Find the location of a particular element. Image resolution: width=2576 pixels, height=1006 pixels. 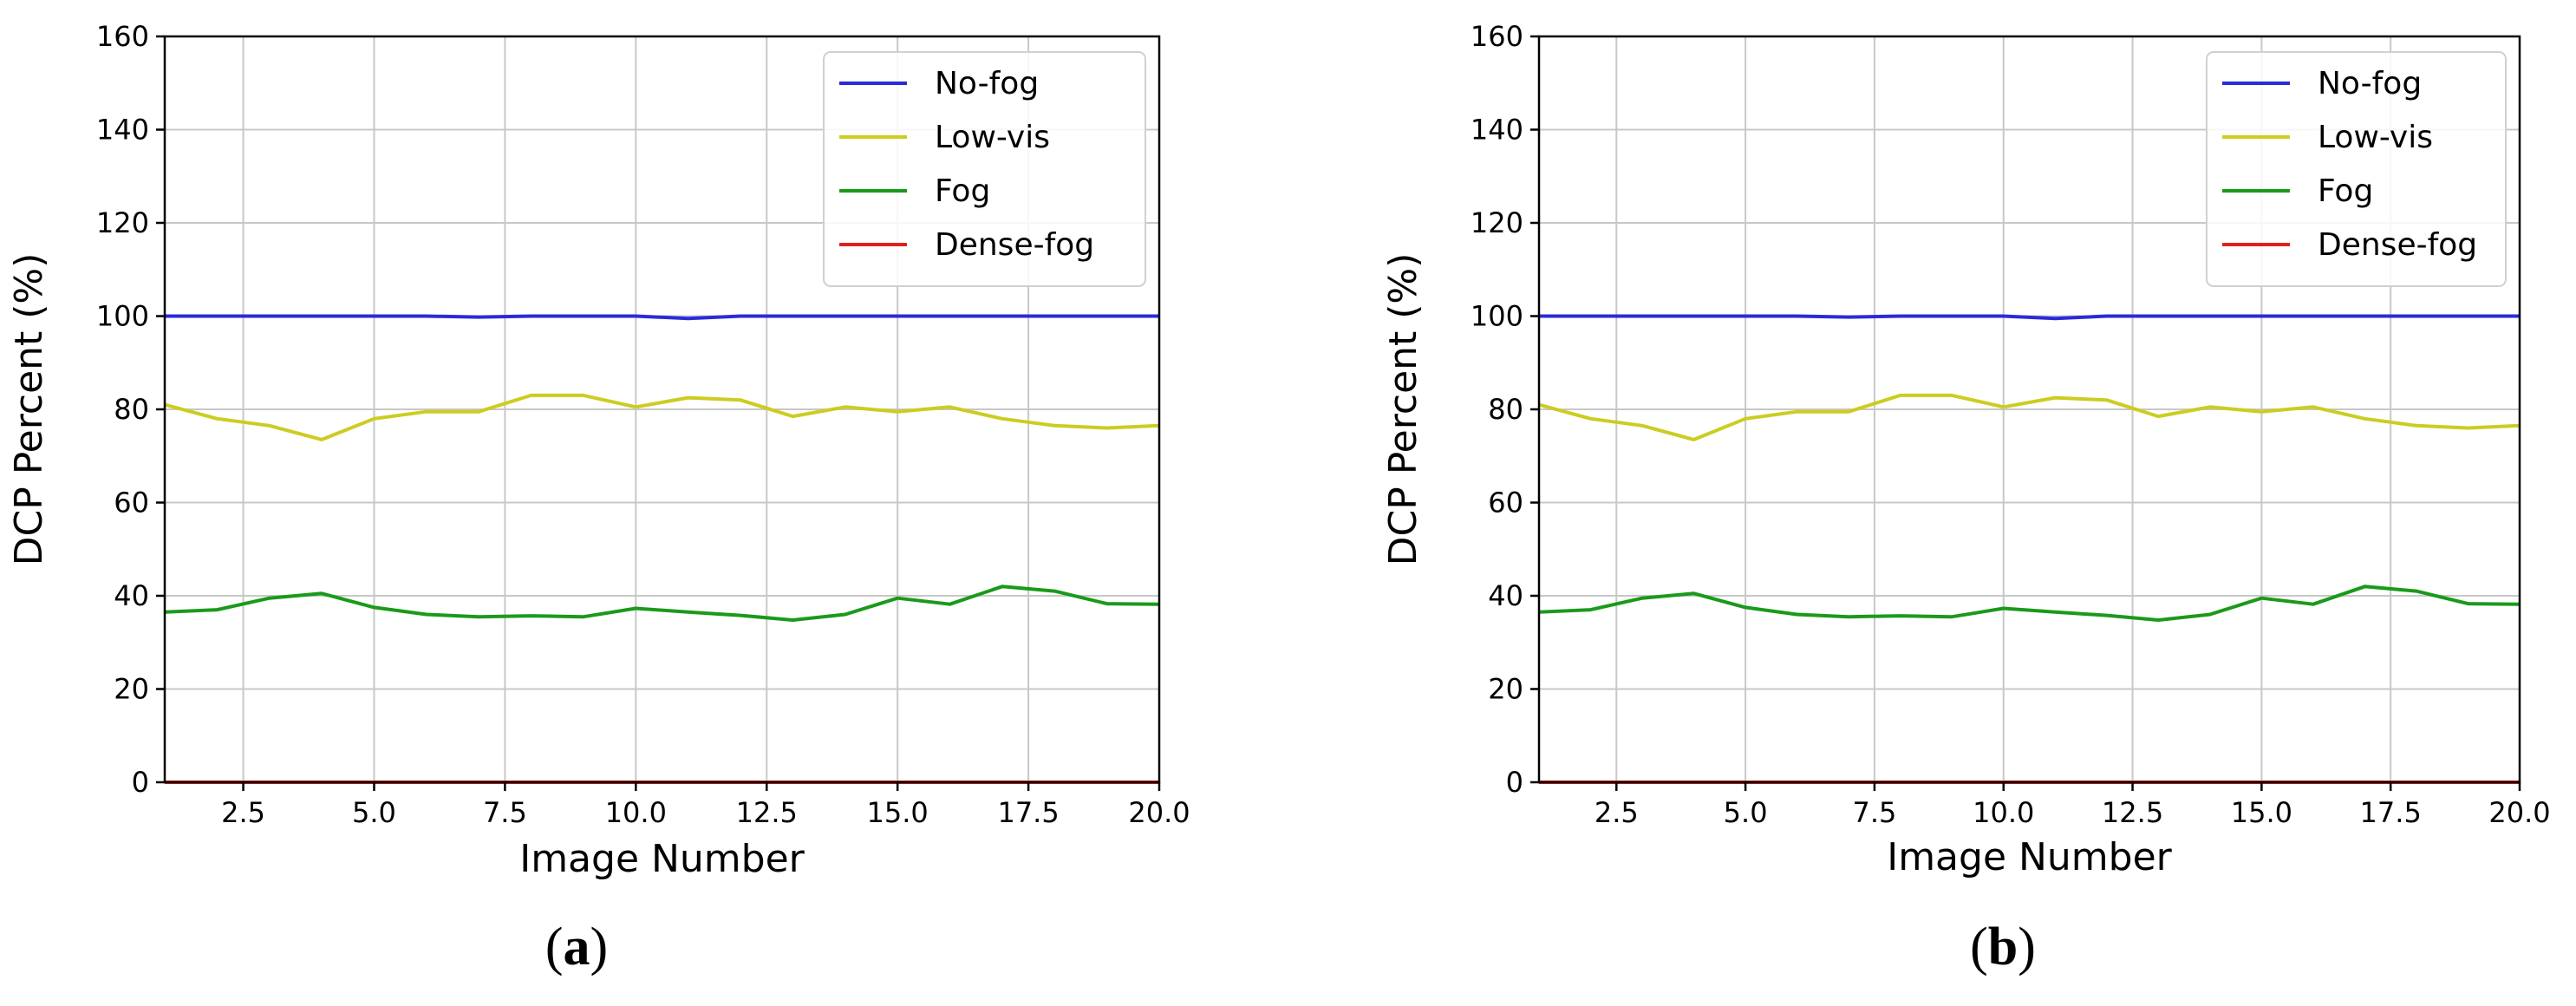

panel-a-caption-letter: a is located at coordinates (577, 947).